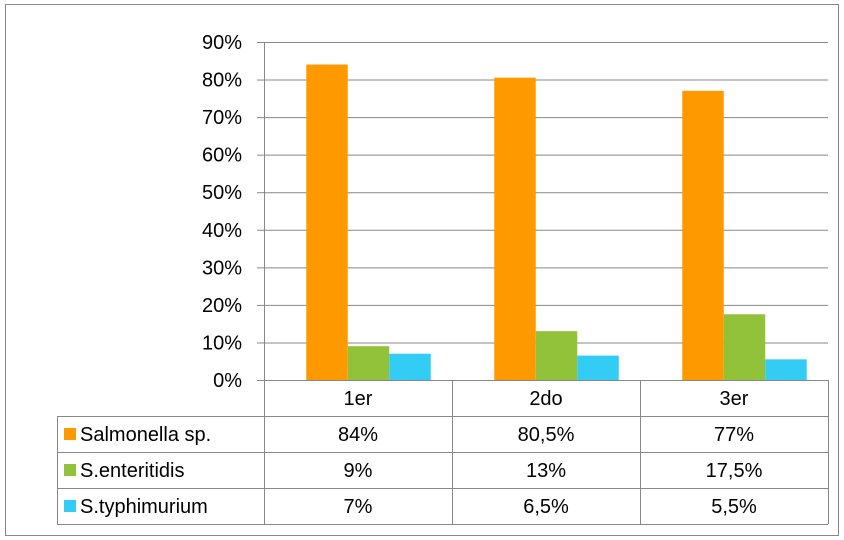 The height and width of the screenshot is (540, 844). What do you see at coordinates (222, 193) in the screenshot?
I see `y-tick-label: 50%` at bounding box center [222, 193].